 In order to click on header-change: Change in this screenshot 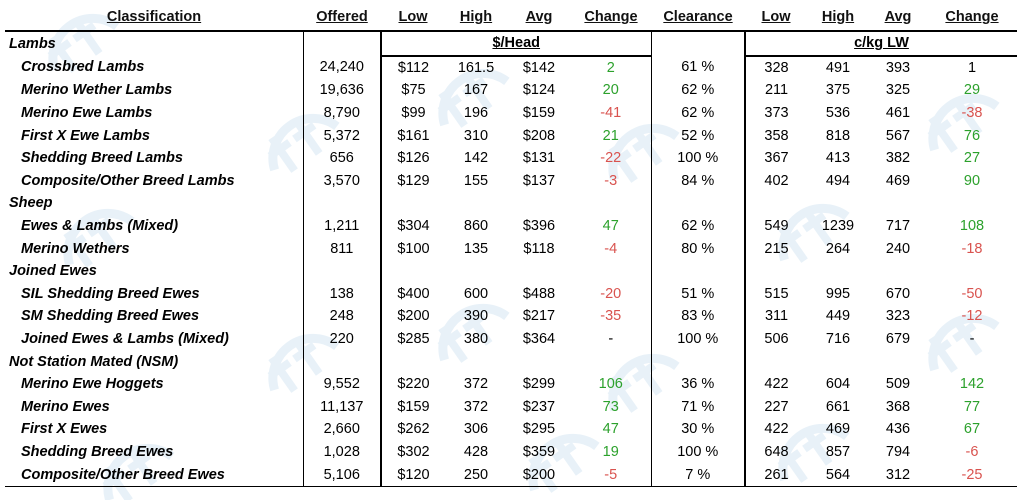, I will do `click(611, 18)`.